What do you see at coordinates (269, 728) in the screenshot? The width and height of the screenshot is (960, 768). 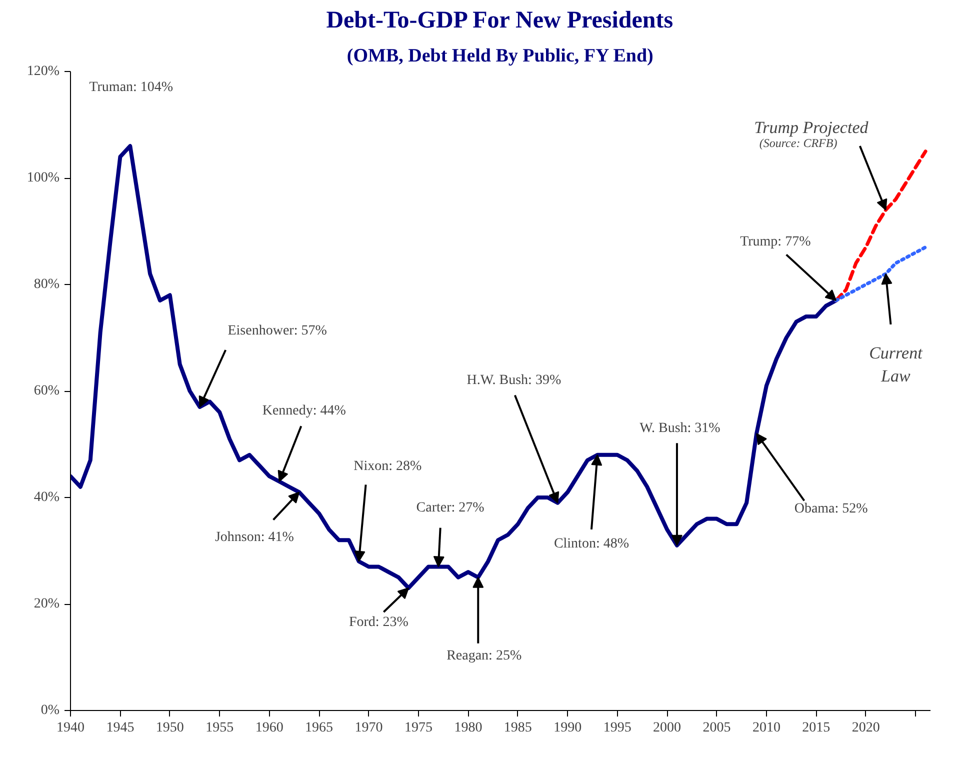 I see `x-tick-label: 1960` at bounding box center [269, 728].